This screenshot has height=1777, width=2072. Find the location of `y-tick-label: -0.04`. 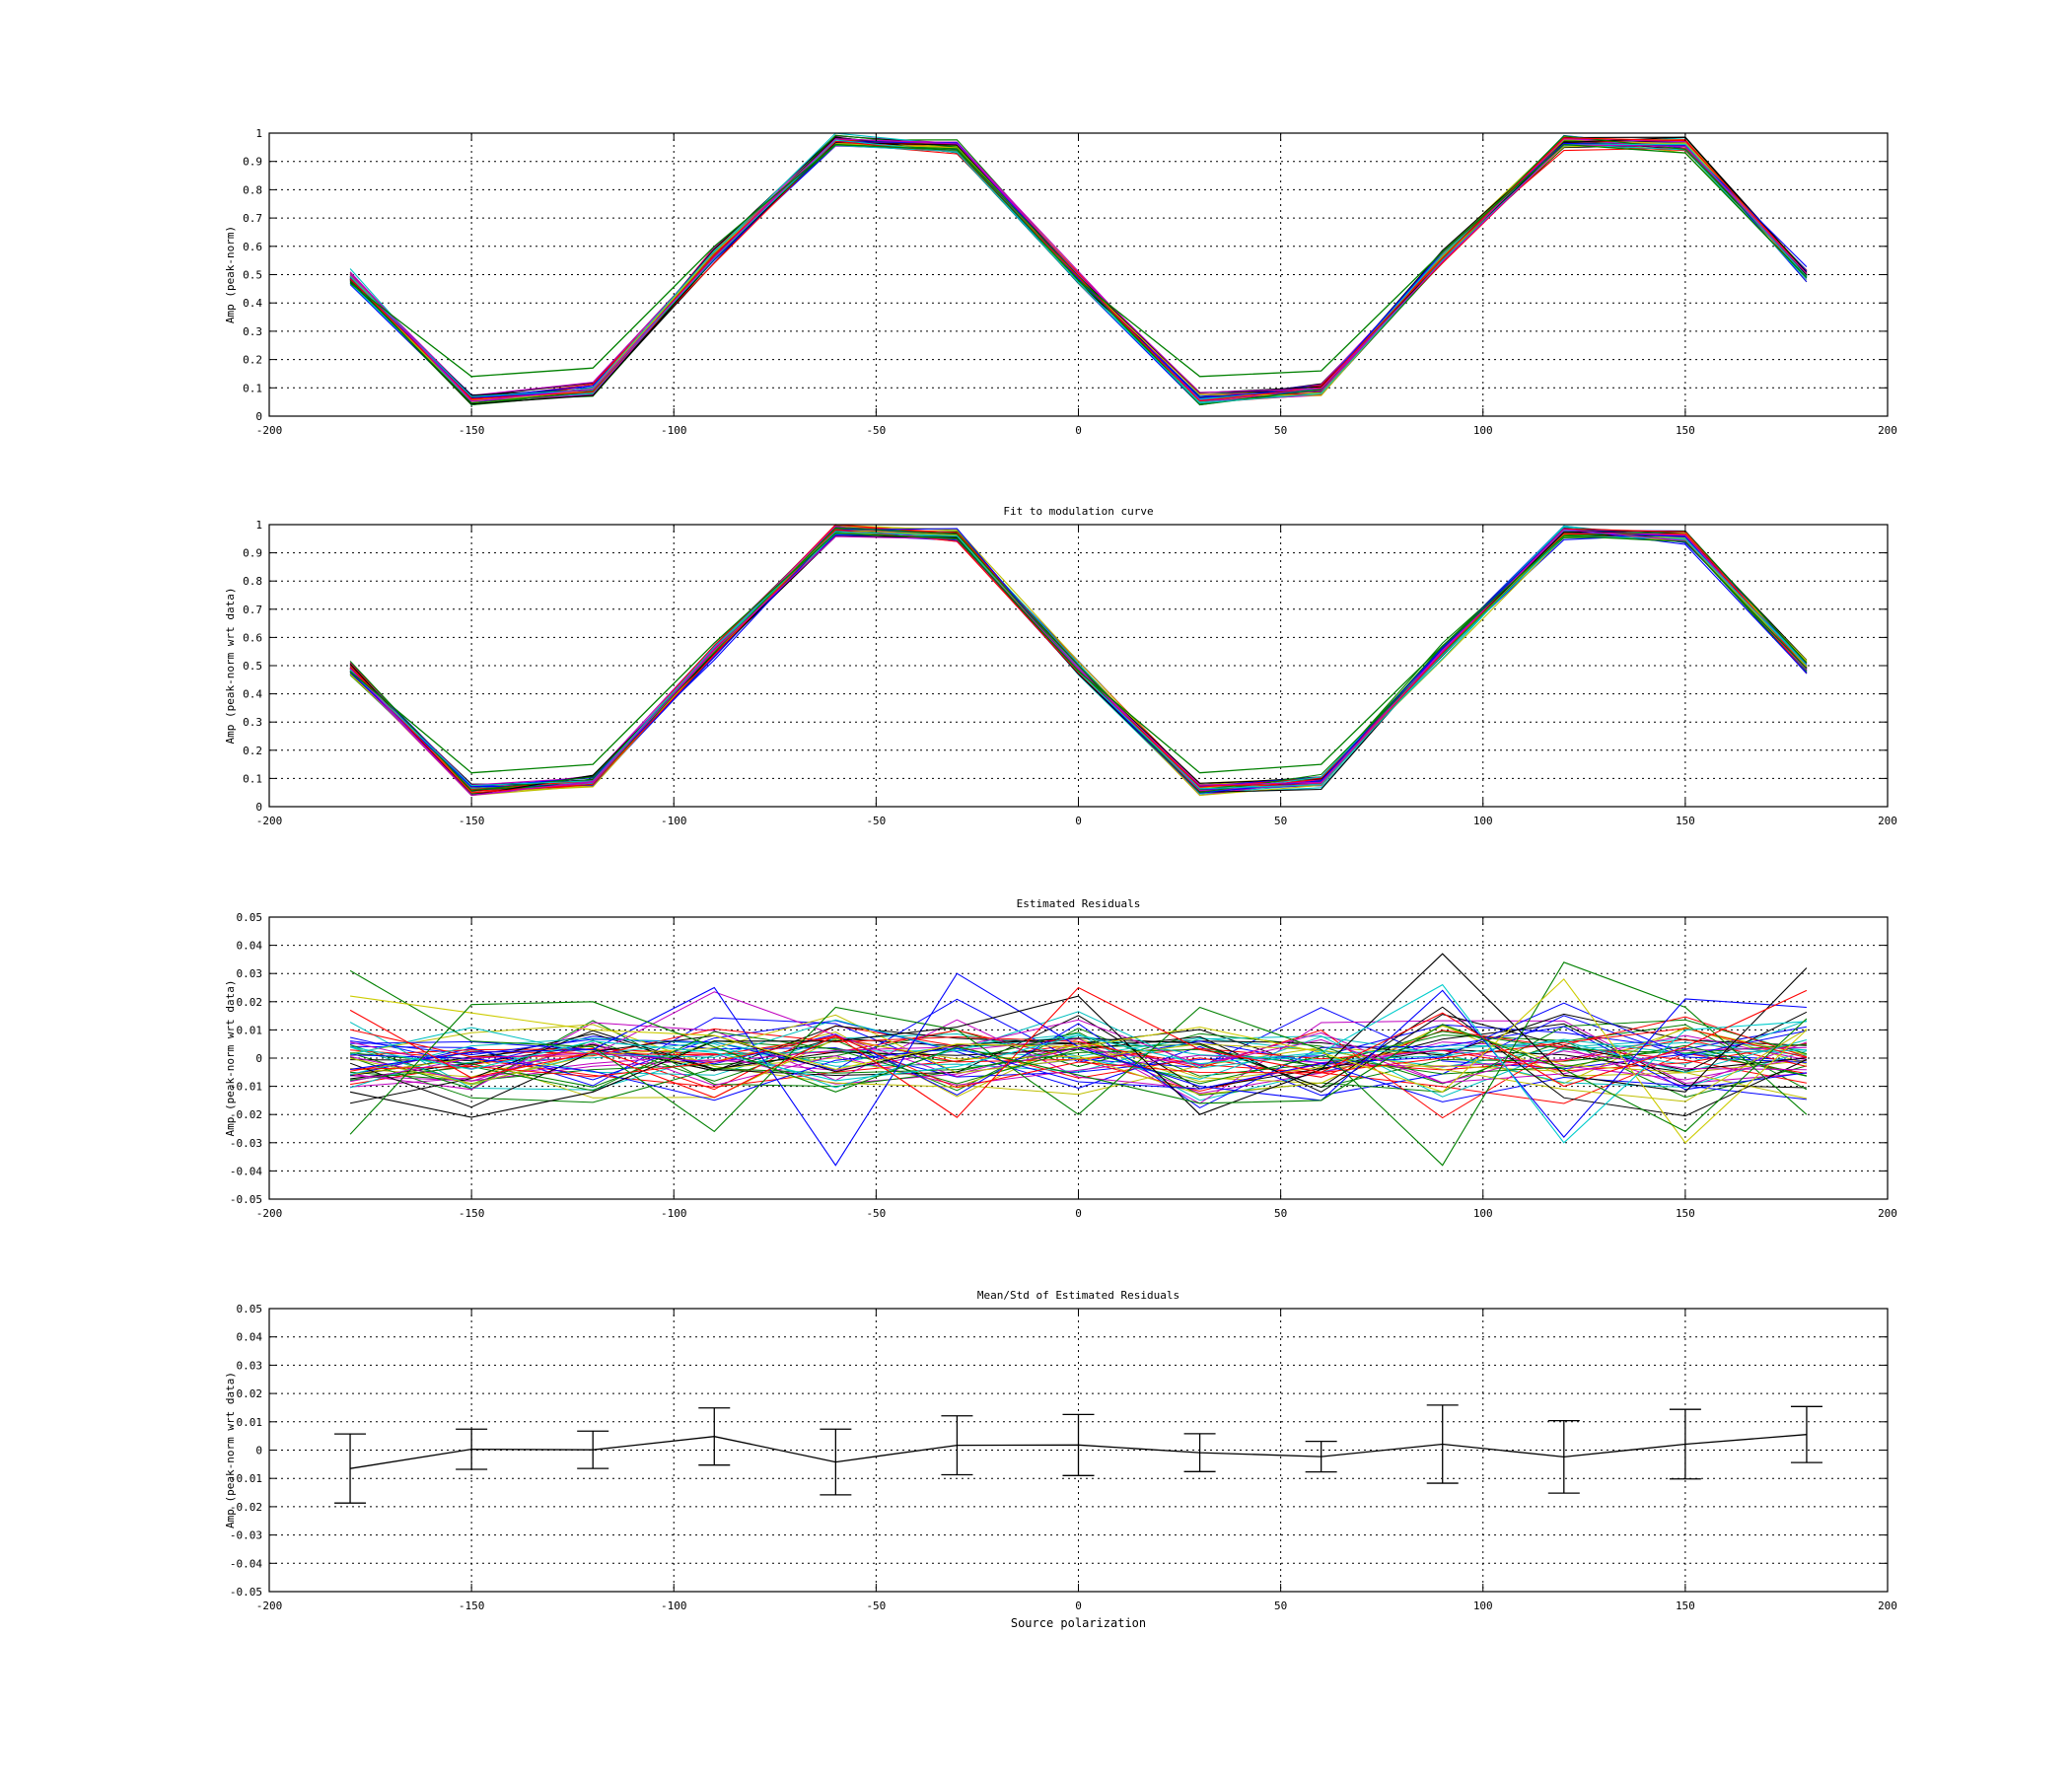

y-tick-label: -0.04 is located at coordinates (246, 1171).